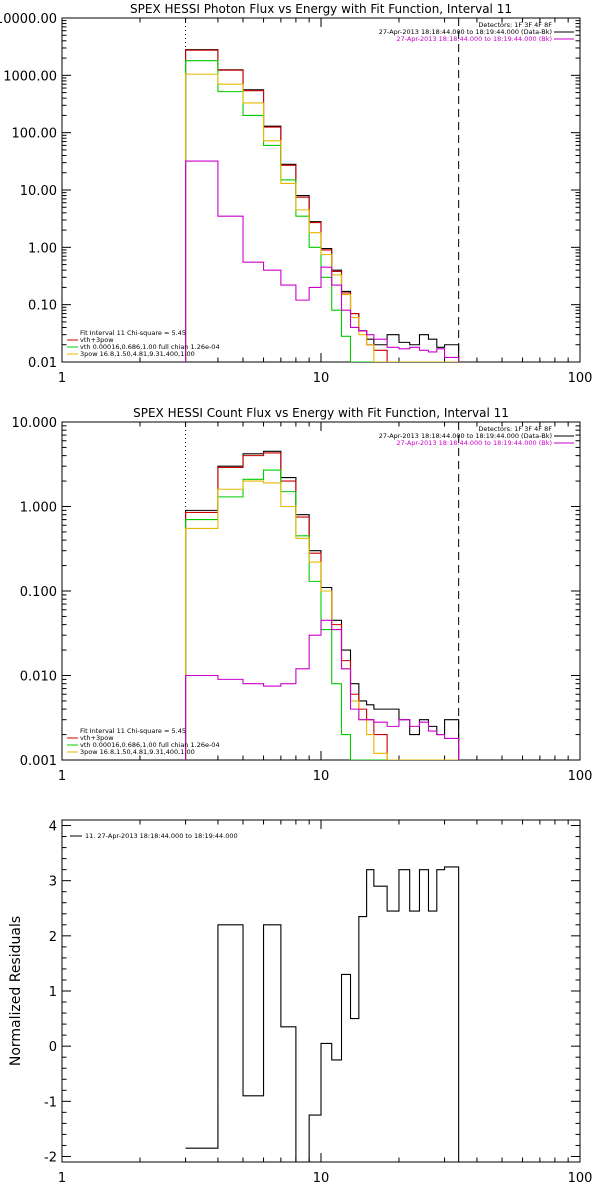 The height and width of the screenshot is (1204, 600). I want to click on panel2-y-tick-label: 0.010, so click(38, 677).